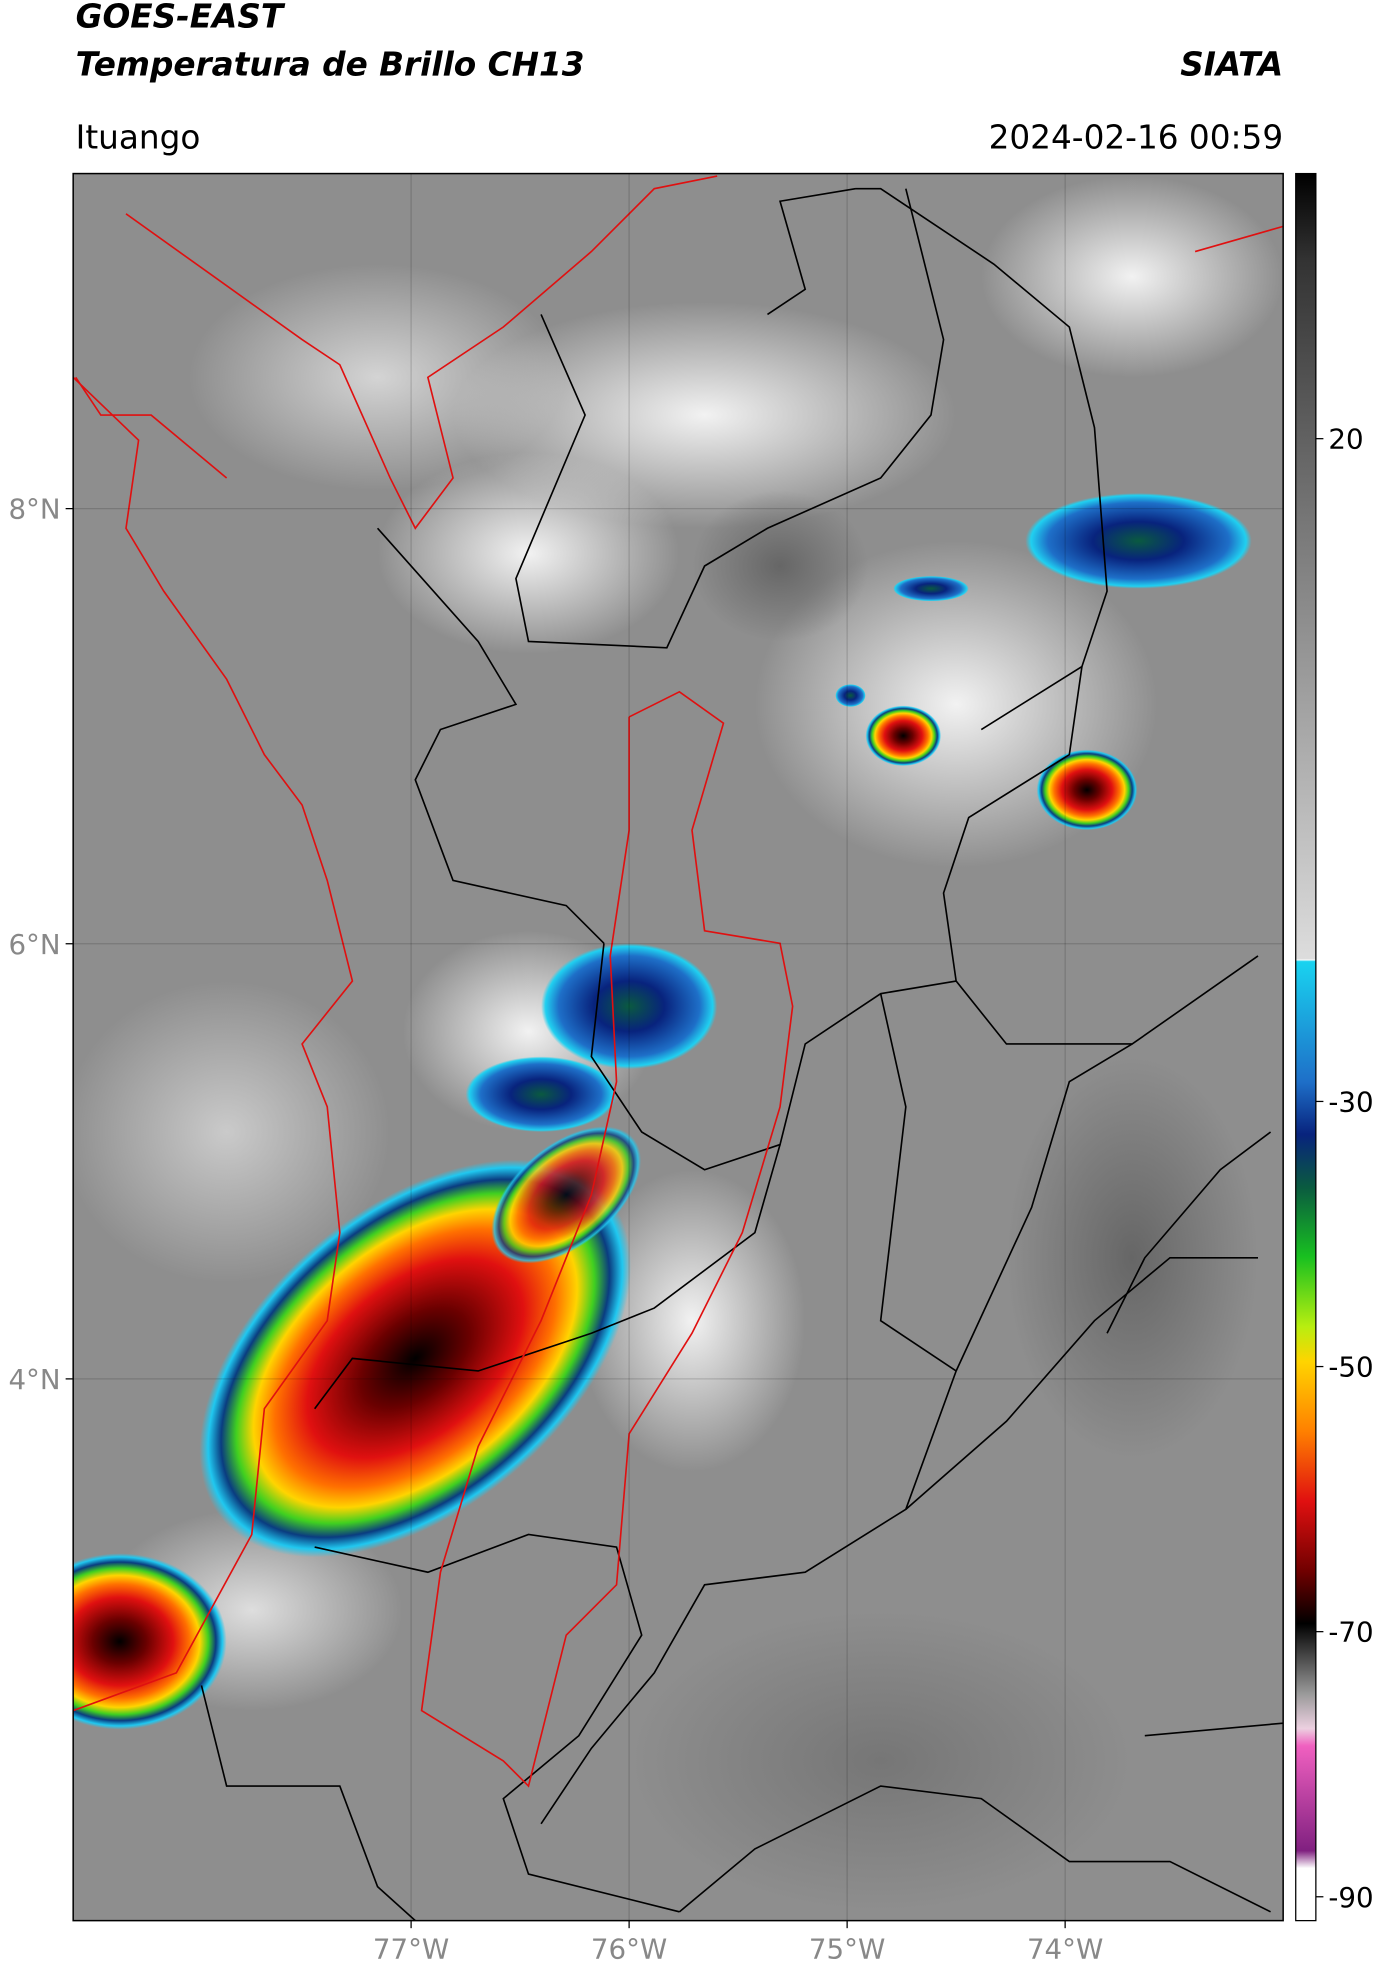 The height and width of the screenshot is (1981, 1384). Describe the element at coordinates (629, 1948) in the screenshot. I see `x-tick-label: 76°W` at that location.